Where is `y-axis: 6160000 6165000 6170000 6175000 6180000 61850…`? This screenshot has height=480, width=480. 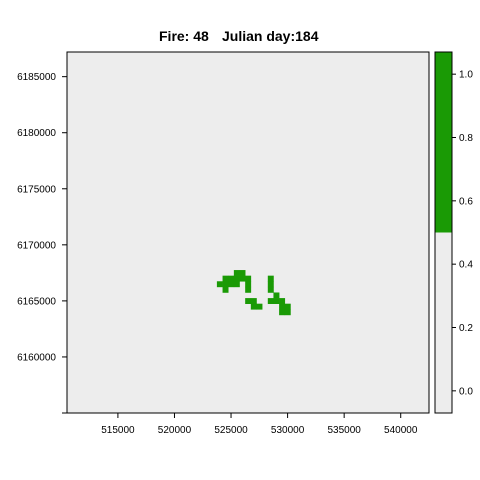 y-axis: 6160000 6165000 6170000 6175000 6180000 61850… is located at coordinates (42, 243).